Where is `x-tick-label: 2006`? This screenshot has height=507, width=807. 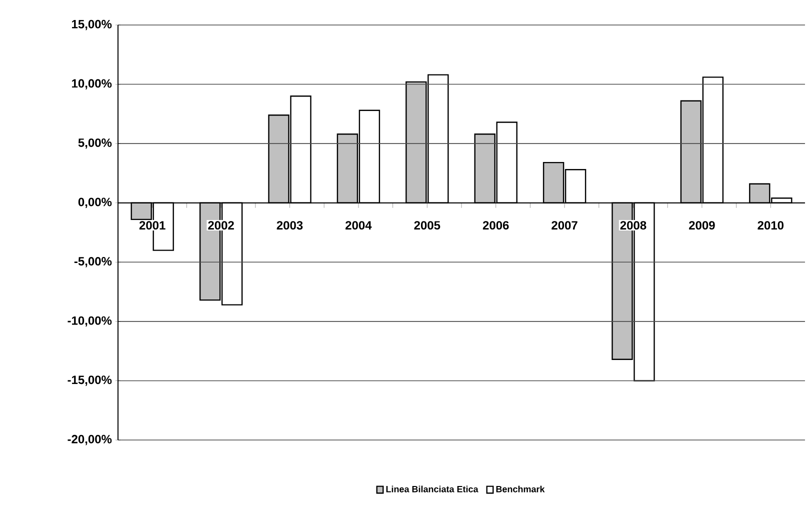 x-tick-label: 2006 is located at coordinates (495, 225).